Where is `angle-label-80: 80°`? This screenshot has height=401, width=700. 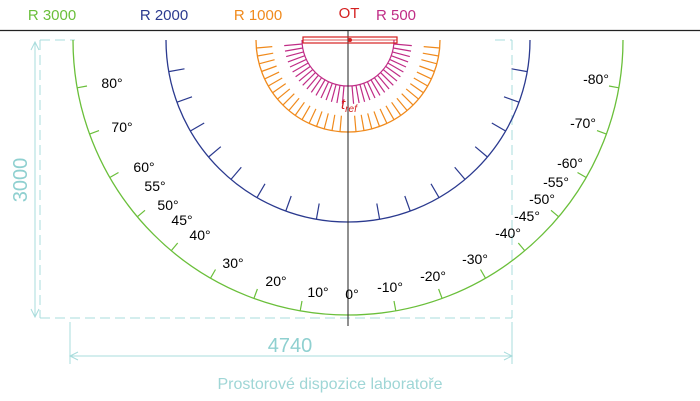 angle-label-80: 80° is located at coordinates (111, 83).